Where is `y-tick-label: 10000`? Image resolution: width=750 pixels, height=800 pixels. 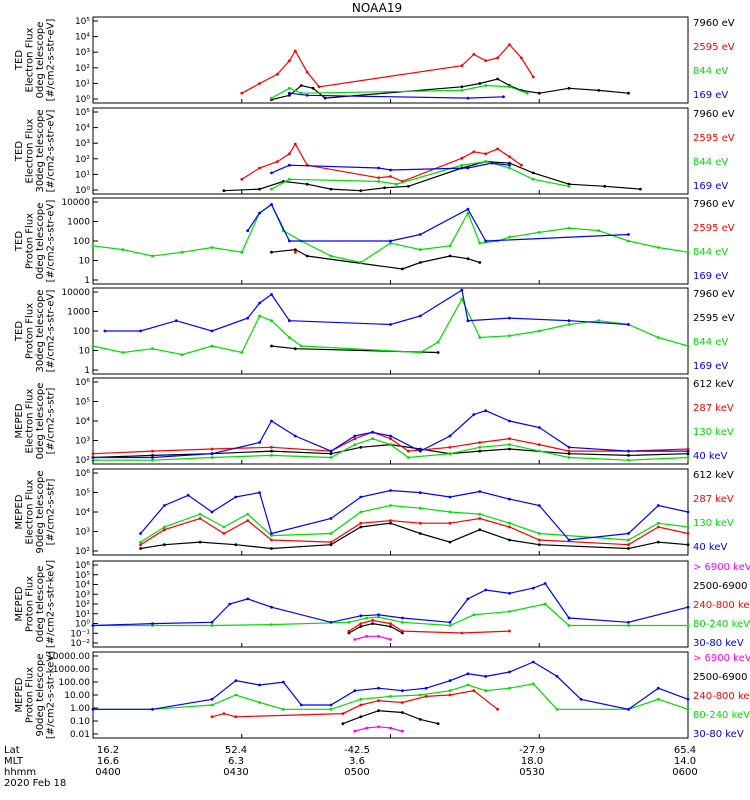
y-tick-label: 10000 is located at coordinates (75, 293).